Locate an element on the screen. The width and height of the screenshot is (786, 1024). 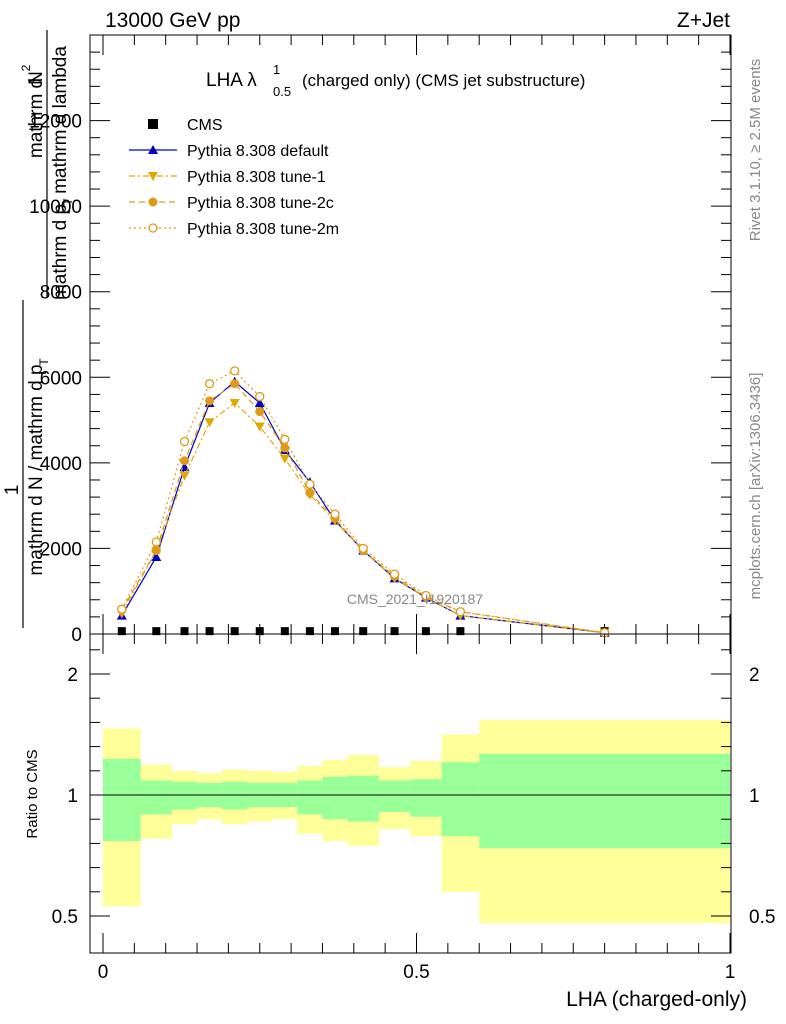
main-y-tick-labels: 0 2000 4000 6000 8000 10000 12000 is located at coordinates (55, 379).